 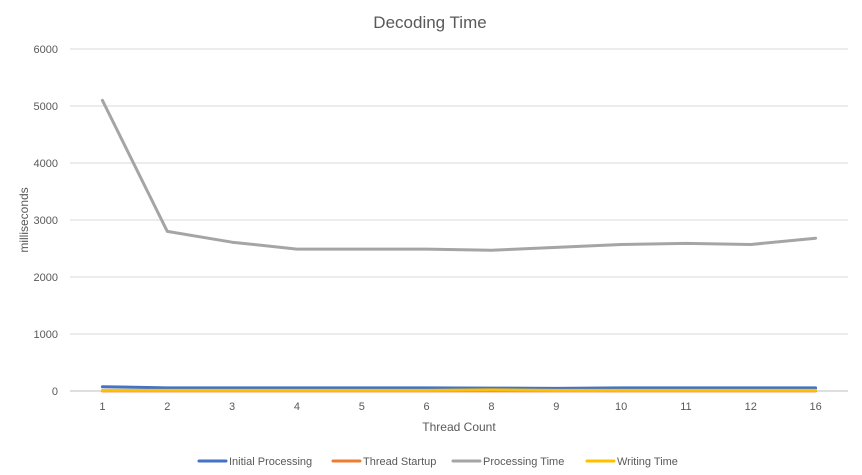 I want to click on y-axis-ticks: 0 1000 2000 3000 4000 5000 6000, so click(x=46, y=221).